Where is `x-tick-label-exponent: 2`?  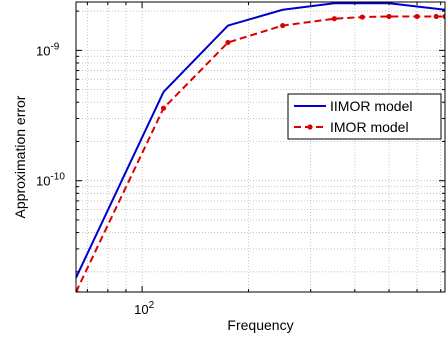
x-tick-label-exponent: 2 is located at coordinates (152, 305).